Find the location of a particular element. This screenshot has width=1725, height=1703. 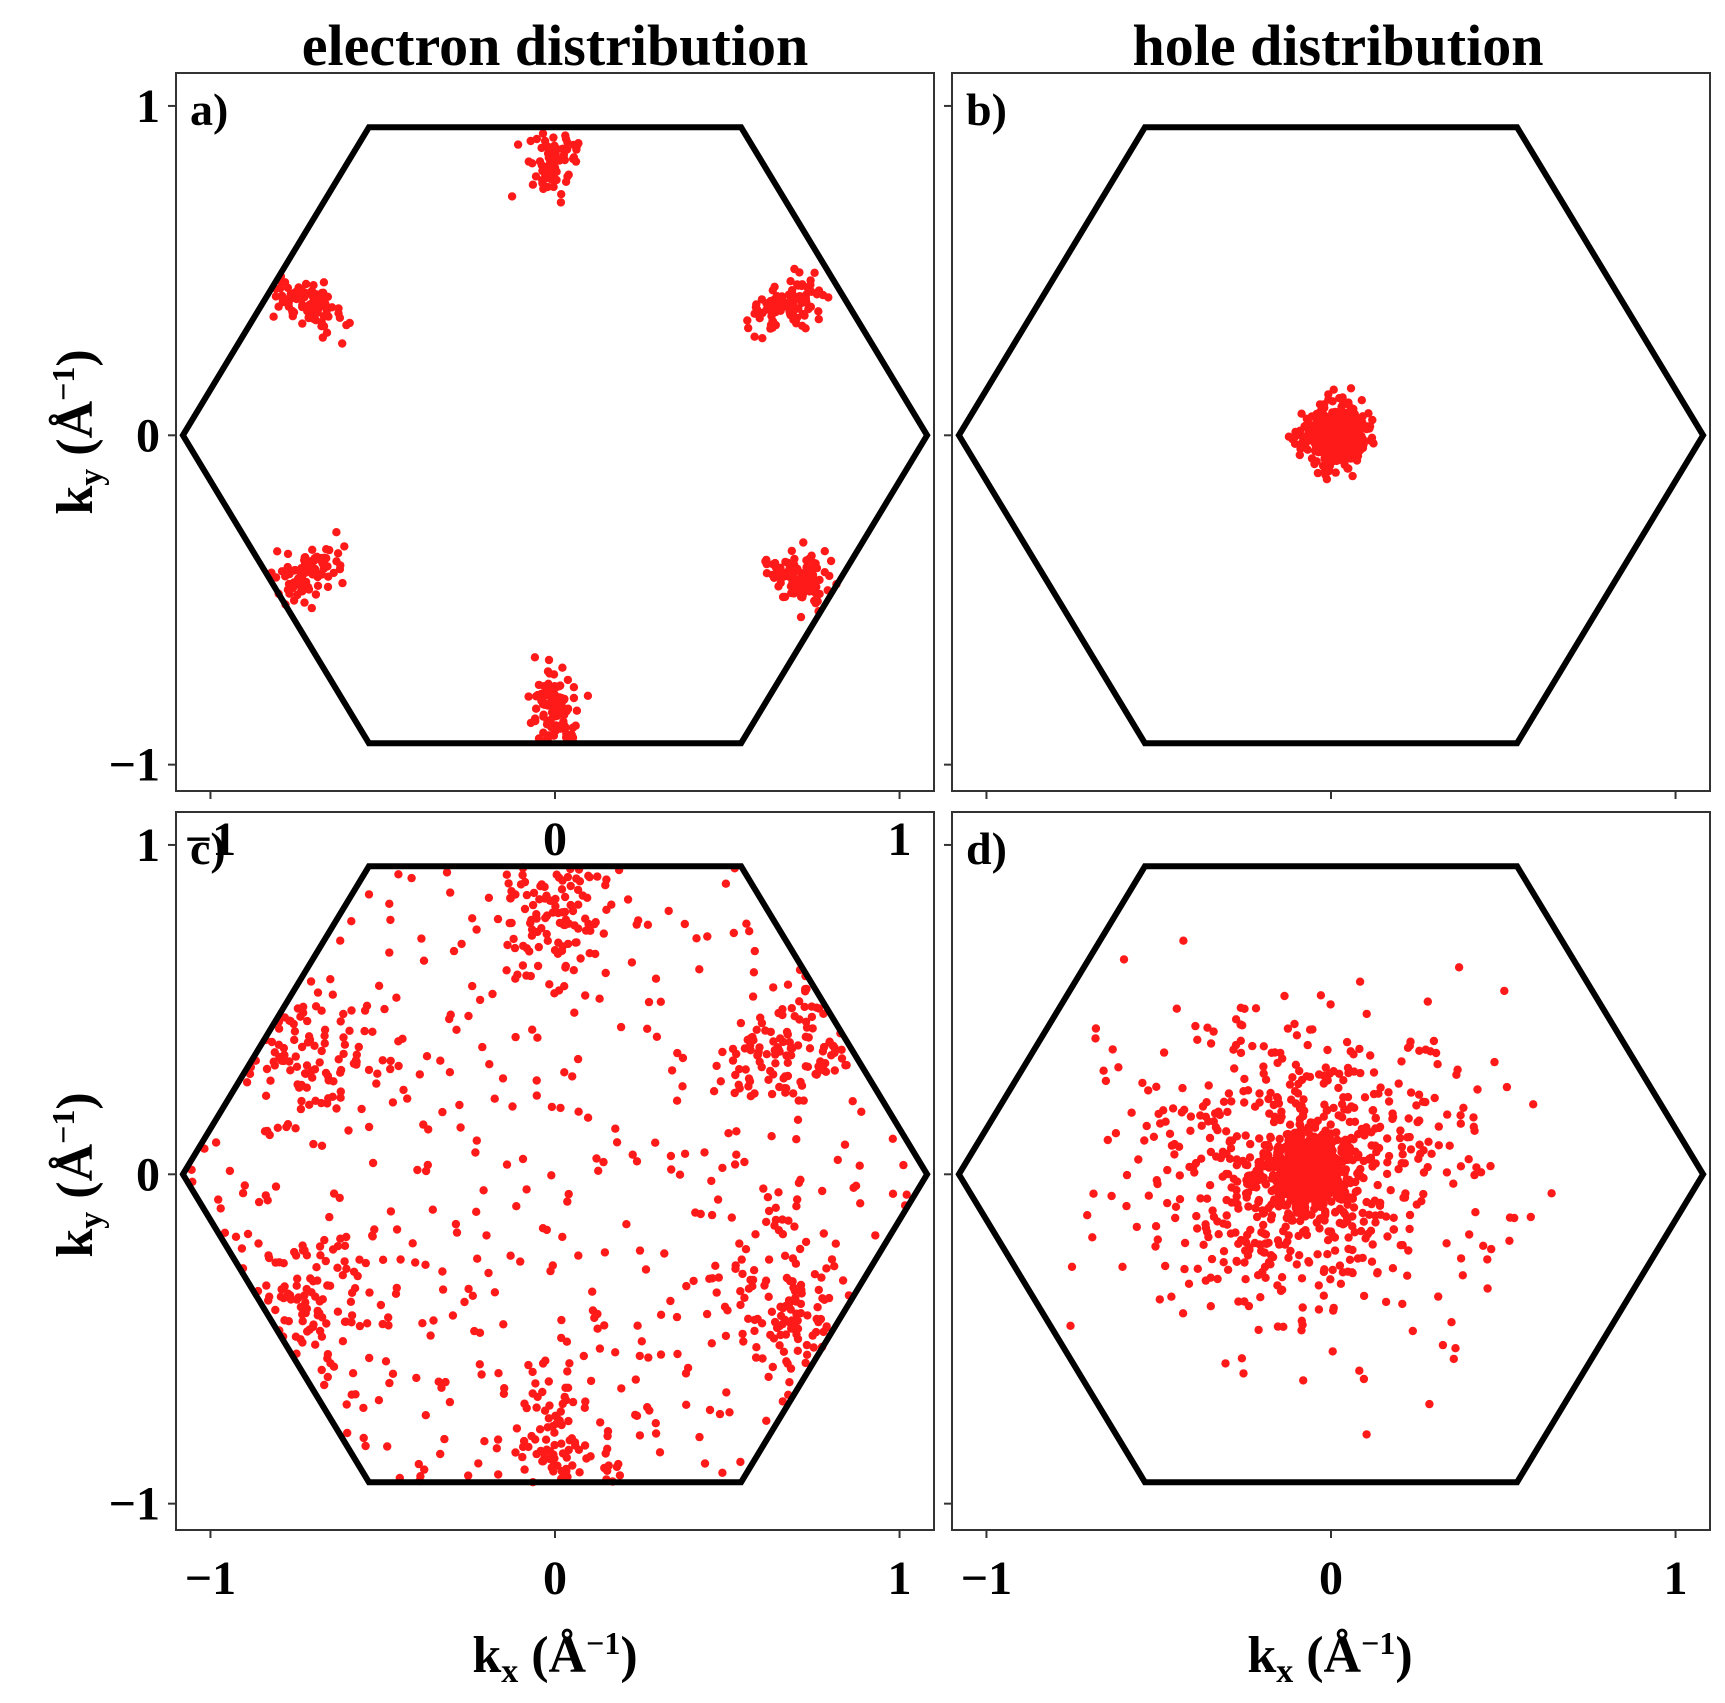

panel-label: a) is located at coordinates (209, 109).